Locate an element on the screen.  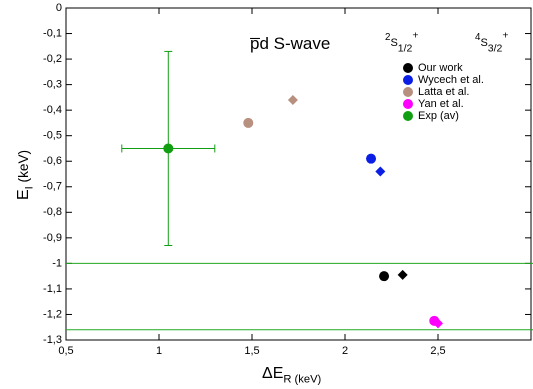
column-label: 4S3/2+ is located at coordinates (492, 41).